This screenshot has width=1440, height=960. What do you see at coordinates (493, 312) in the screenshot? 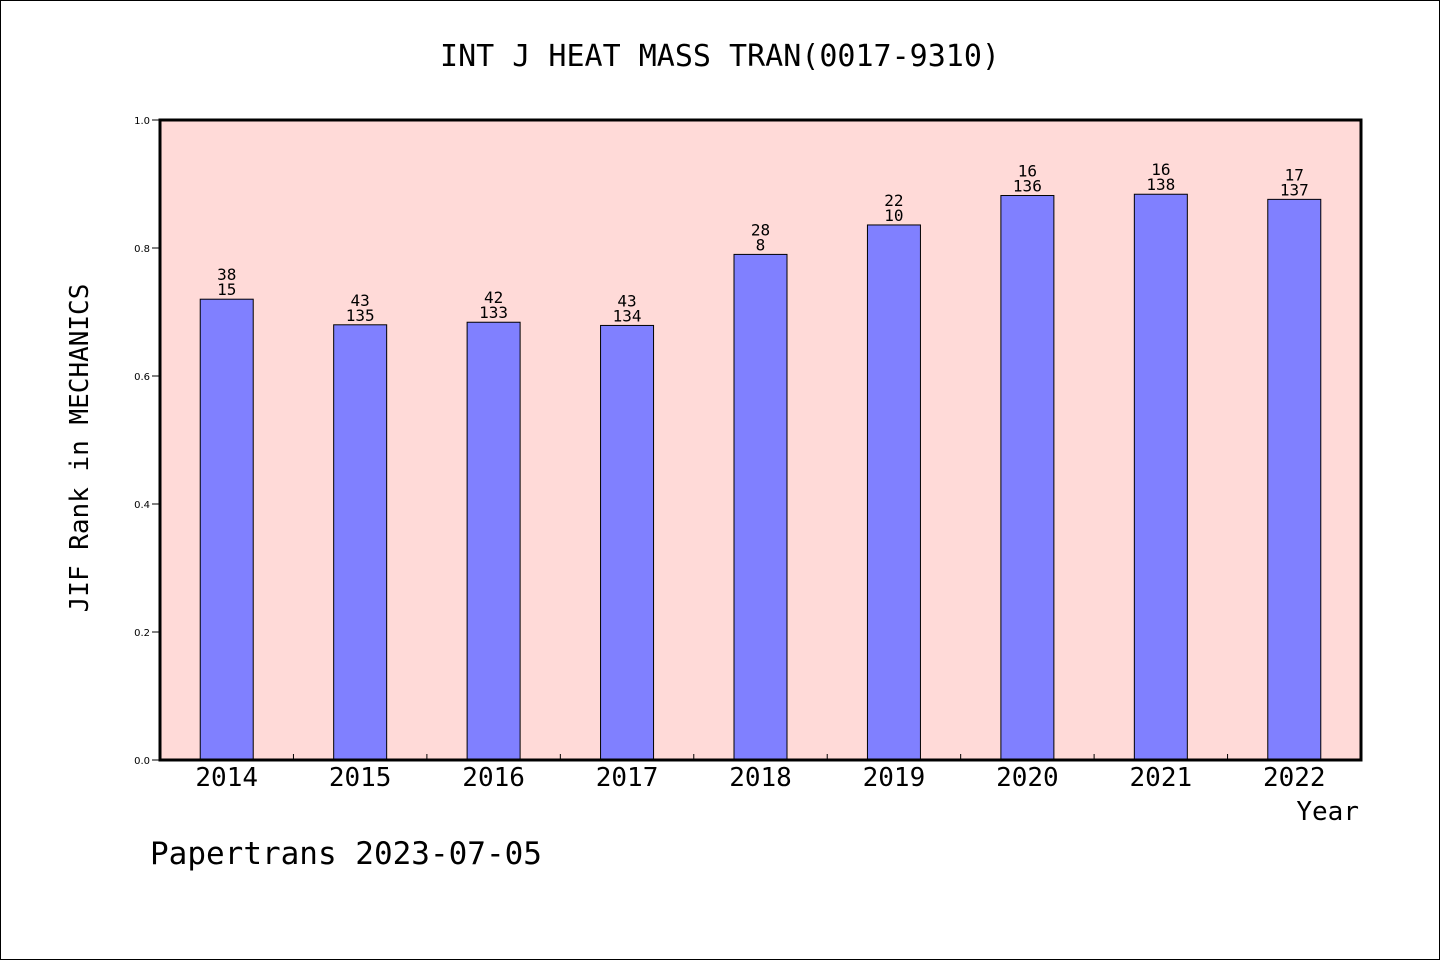
I see `bar-label-bottom: 133` at bounding box center [493, 312].